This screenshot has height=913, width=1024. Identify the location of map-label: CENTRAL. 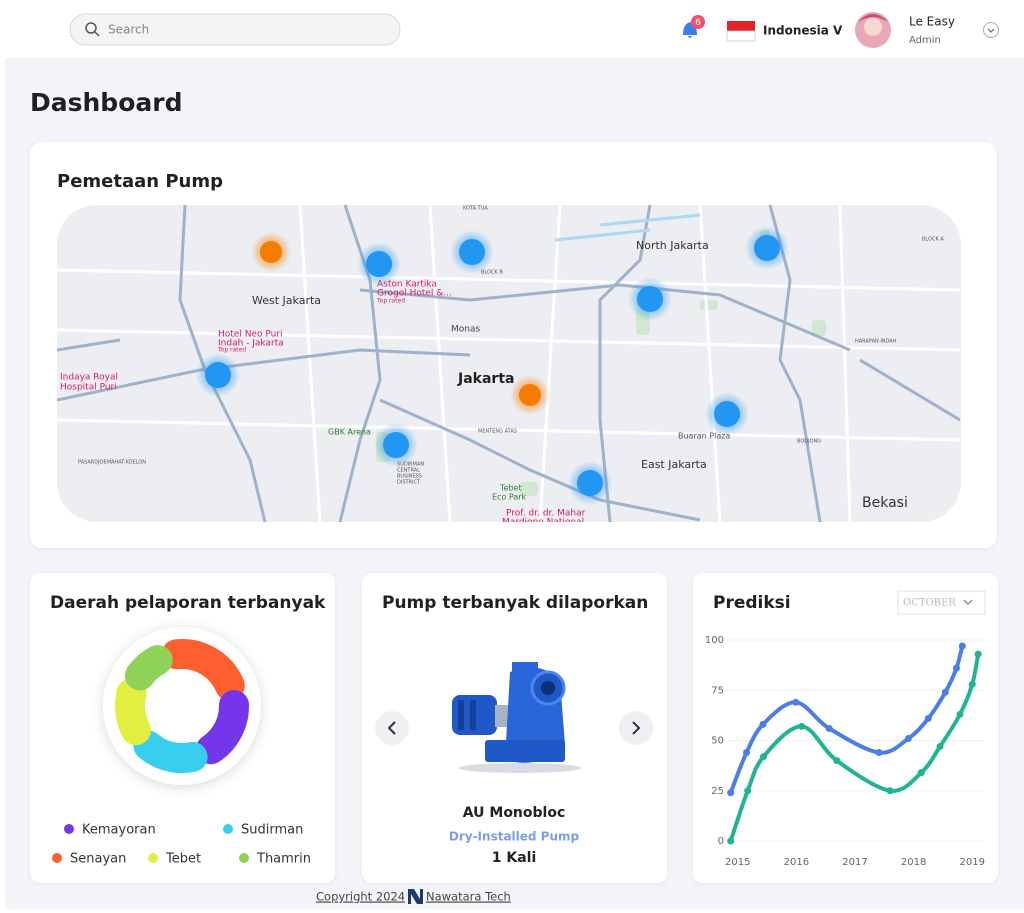
(408, 471).